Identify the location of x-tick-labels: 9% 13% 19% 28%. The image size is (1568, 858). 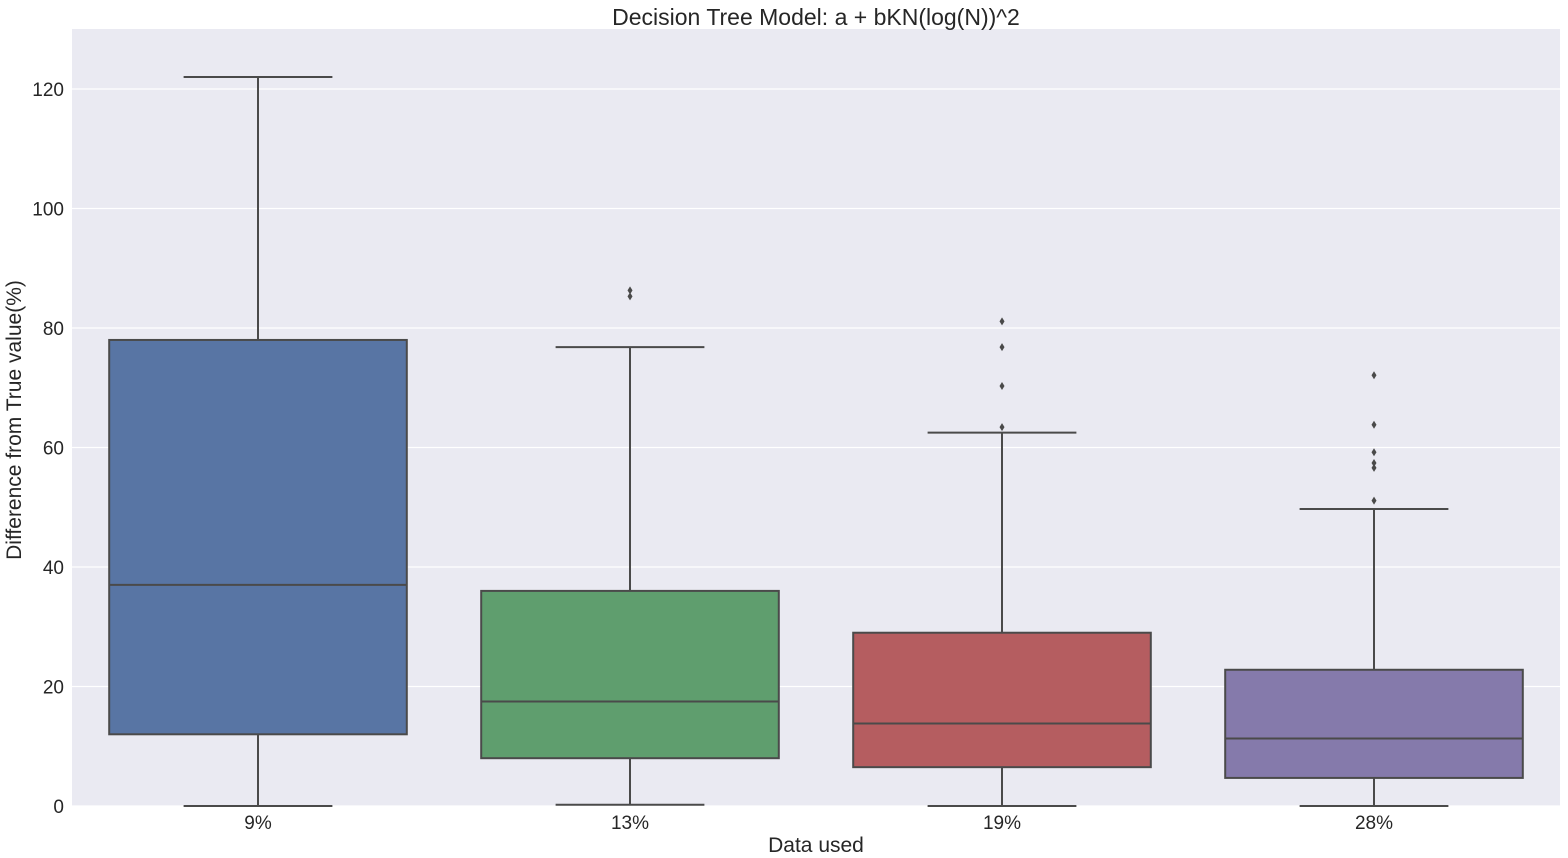
(818, 823).